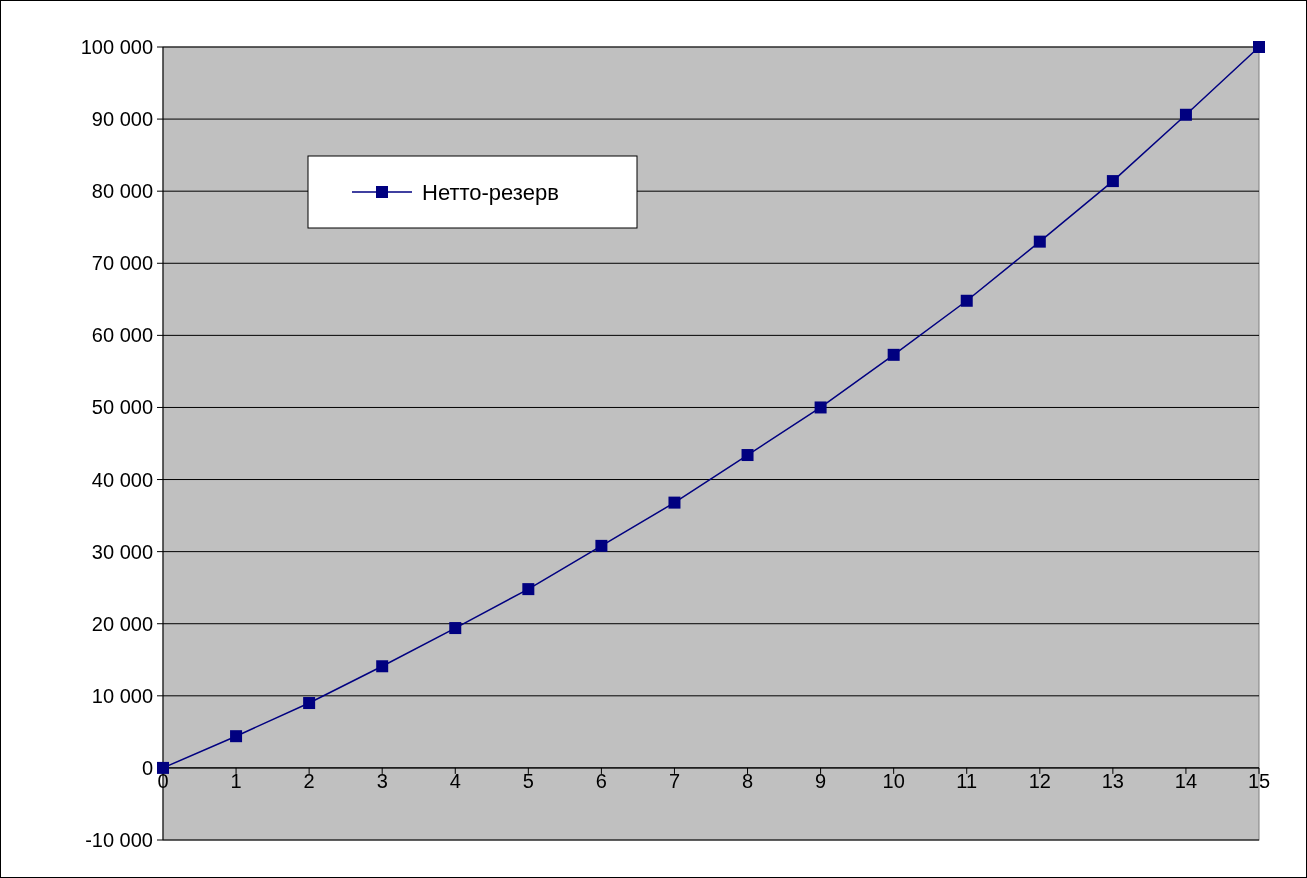 Image resolution: width=1307 pixels, height=878 pixels. Describe the element at coordinates (821, 780) in the screenshot. I see `x-tick-label: 9` at that location.